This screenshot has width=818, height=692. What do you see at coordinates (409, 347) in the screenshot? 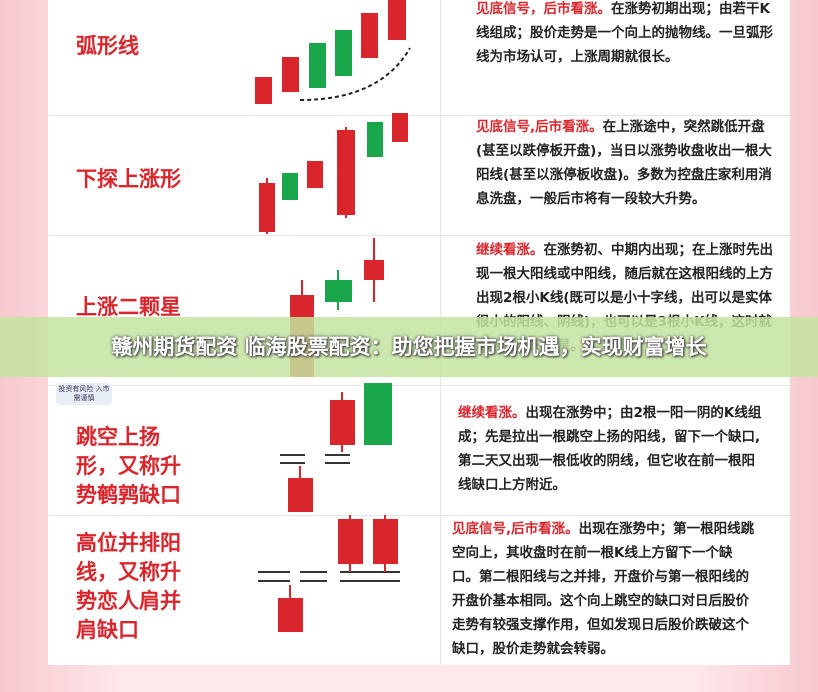
I see `overlay-banner: 赣州期货配资 临海股票配资：助您把握市场机遇，实现财富增长` at bounding box center [409, 347].